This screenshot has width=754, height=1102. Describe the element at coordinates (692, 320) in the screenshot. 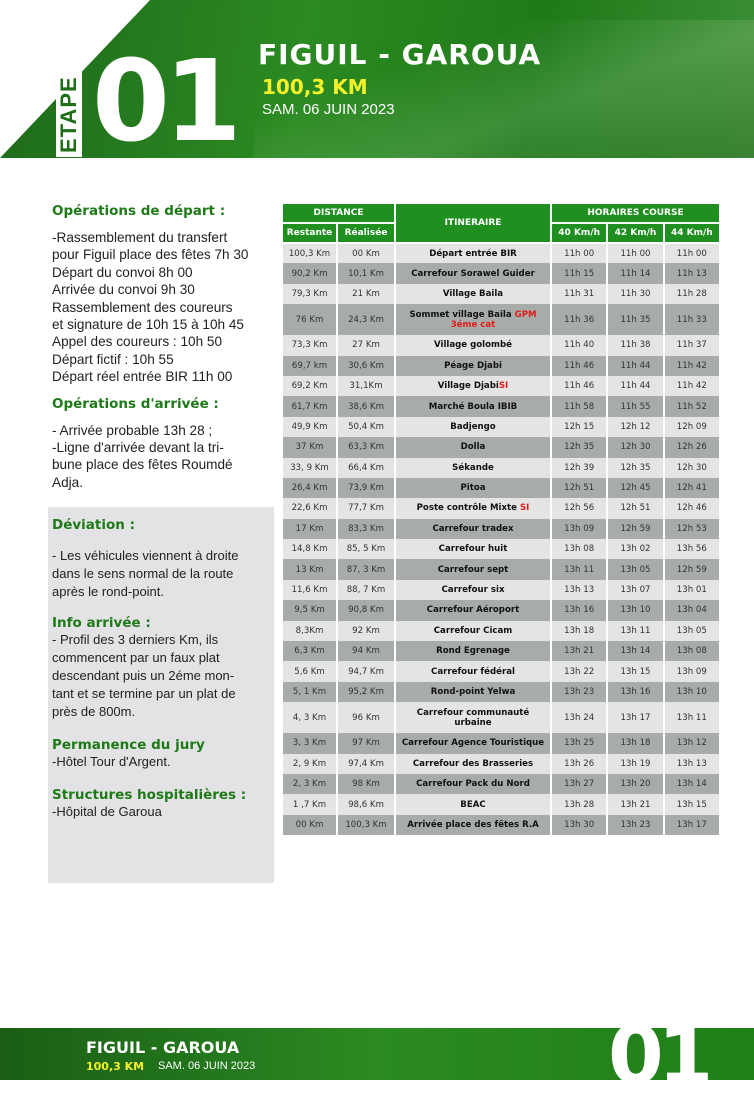

I see `time-44-cell: 11h 33` at that location.